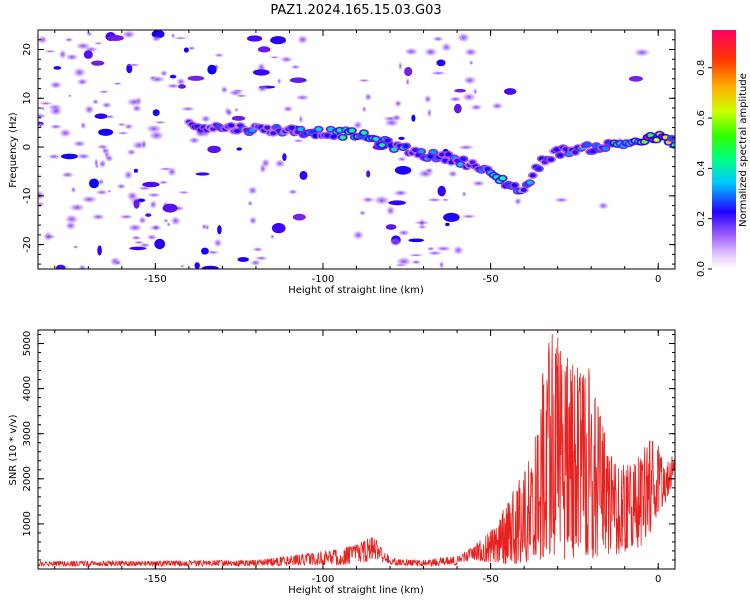  I want to click on y-tick-label: -10, so click(27, 196).